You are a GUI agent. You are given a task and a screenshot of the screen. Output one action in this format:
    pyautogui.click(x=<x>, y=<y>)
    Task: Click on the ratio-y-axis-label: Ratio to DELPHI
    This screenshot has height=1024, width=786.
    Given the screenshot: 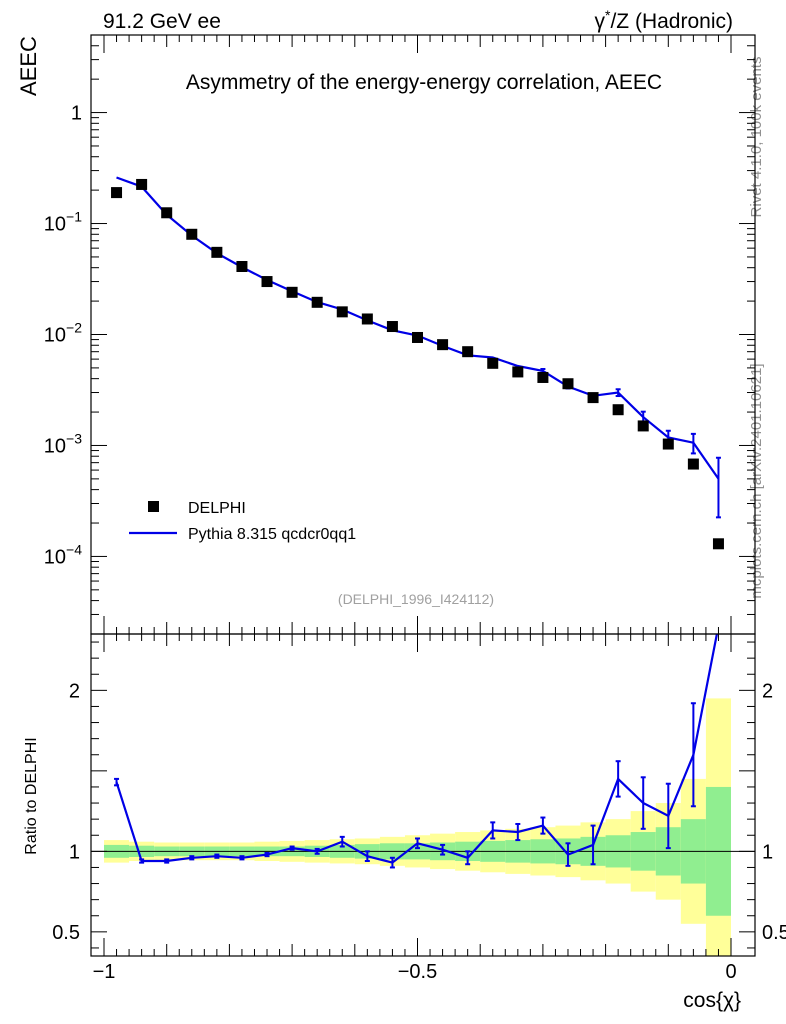 What is the action you would take?
    pyautogui.click(x=31, y=795)
    